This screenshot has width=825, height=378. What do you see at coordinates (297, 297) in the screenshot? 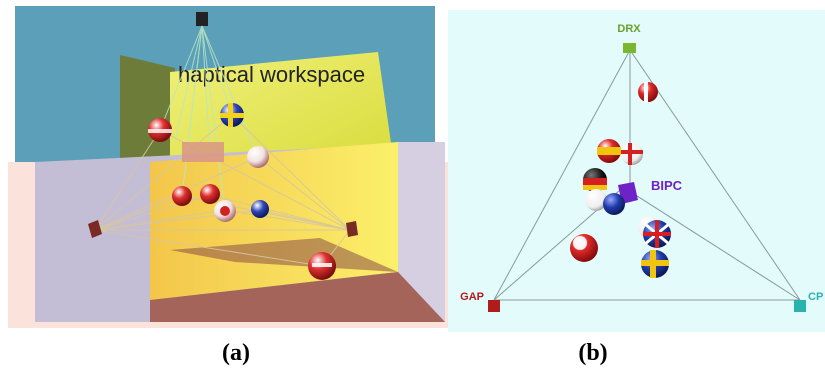
I see `room-floor` at bounding box center [297, 297].